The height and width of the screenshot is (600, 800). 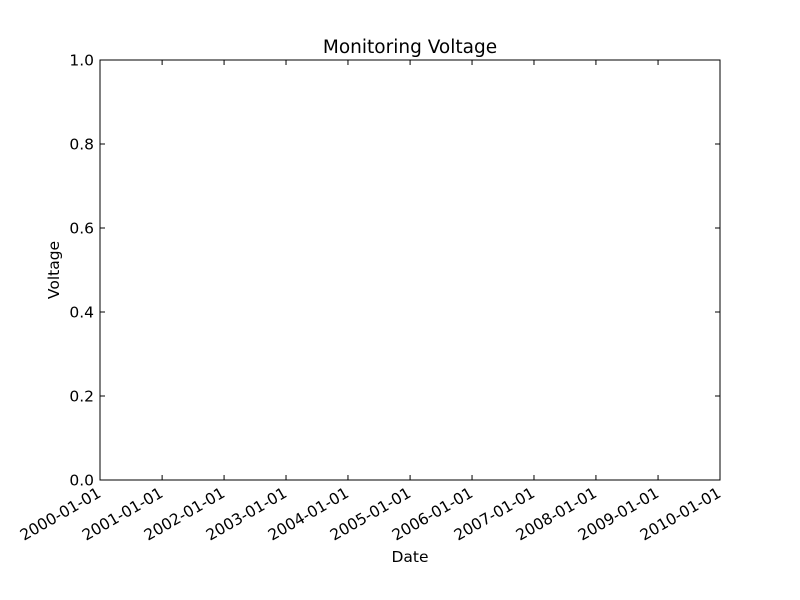 I want to click on y-tick-label: 1.0, so click(x=81, y=61).